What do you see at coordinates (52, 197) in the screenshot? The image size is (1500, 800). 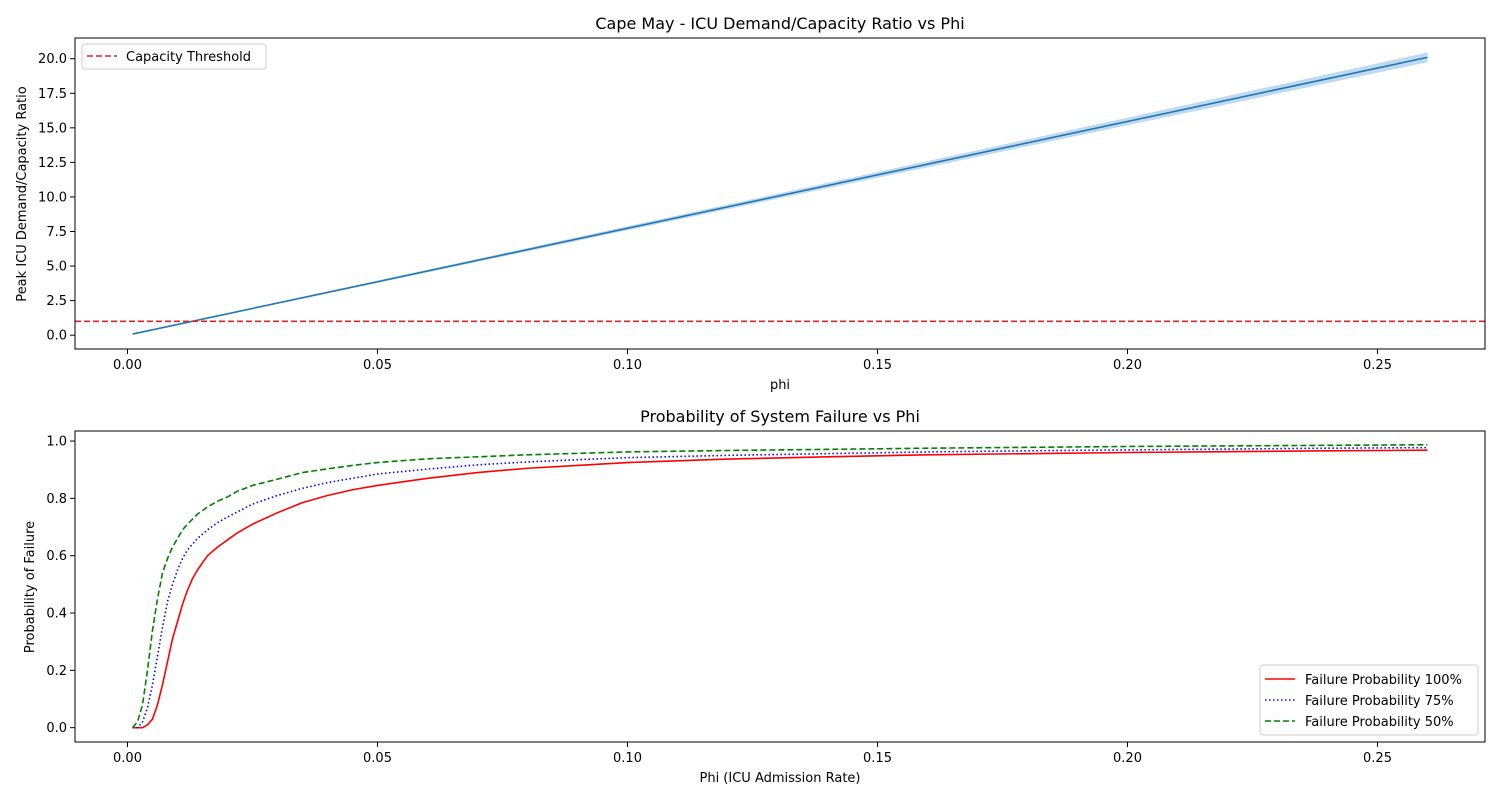 I see `y-tick-label: 10.0` at bounding box center [52, 197].